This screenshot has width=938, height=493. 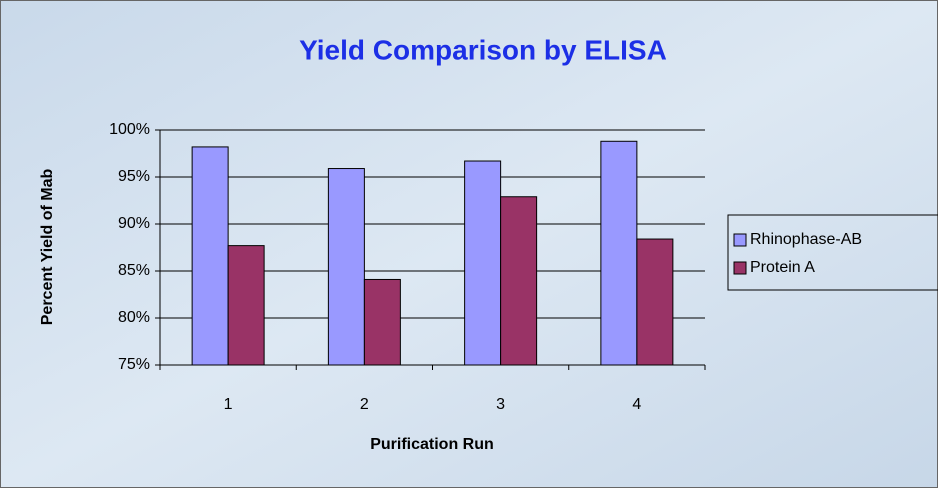 I want to click on y-tick-label: 75%, so click(x=134, y=364).